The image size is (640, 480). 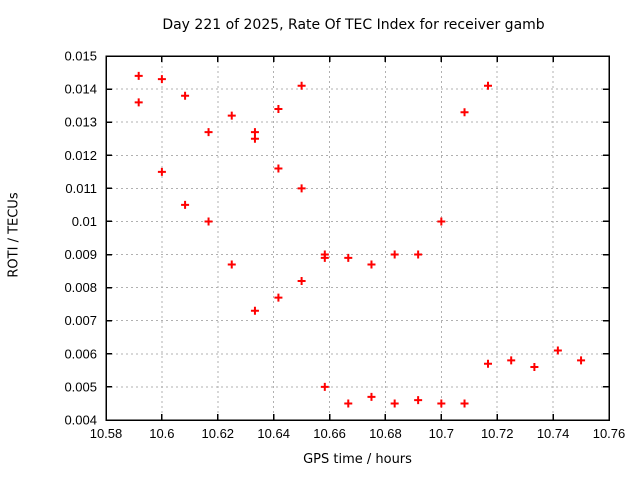 What do you see at coordinates (218, 433) in the screenshot?
I see `x-tick-label: 10.62` at bounding box center [218, 433].